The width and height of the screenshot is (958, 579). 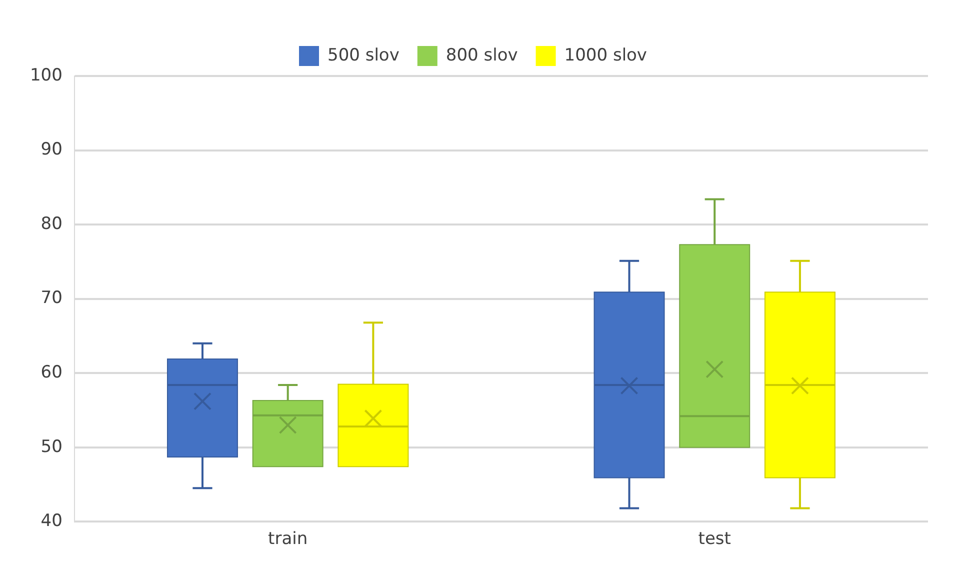 What do you see at coordinates (364, 55) in the screenshot?
I see `legend-label: 500 slov` at bounding box center [364, 55].